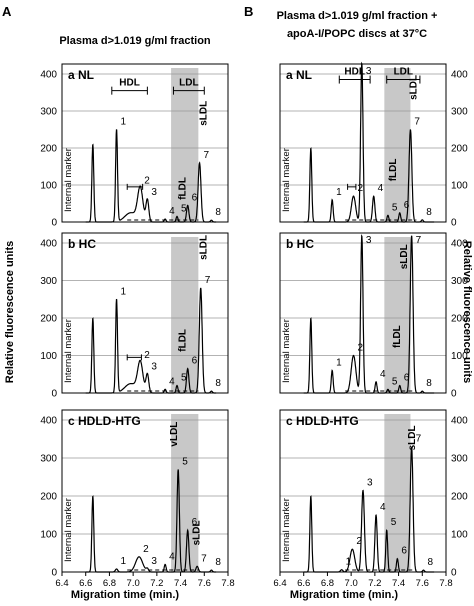 The width and height of the screenshot is (474, 606). I want to click on x-tick-label: 7.4, so click(180, 583).